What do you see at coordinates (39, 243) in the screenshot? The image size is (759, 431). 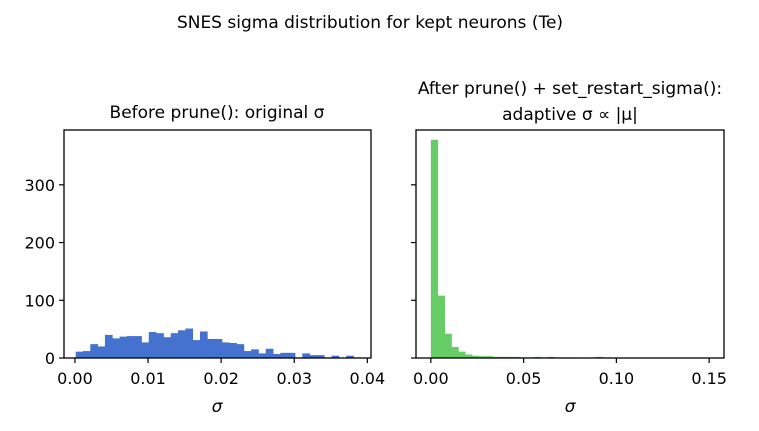 I see `y-tick-label: 200` at bounding box center [39, 243].